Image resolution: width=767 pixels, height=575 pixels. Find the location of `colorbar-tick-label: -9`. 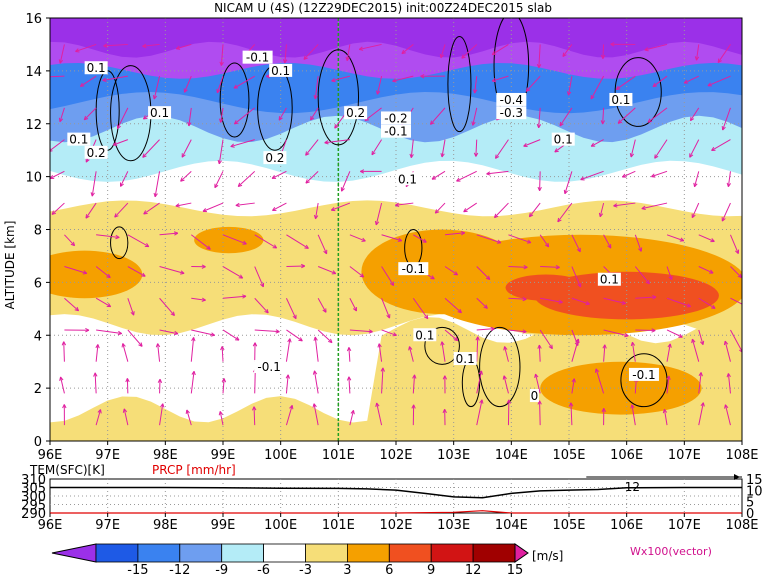

colorbar-tick-label: -9 is located at coordinates (221, 569).